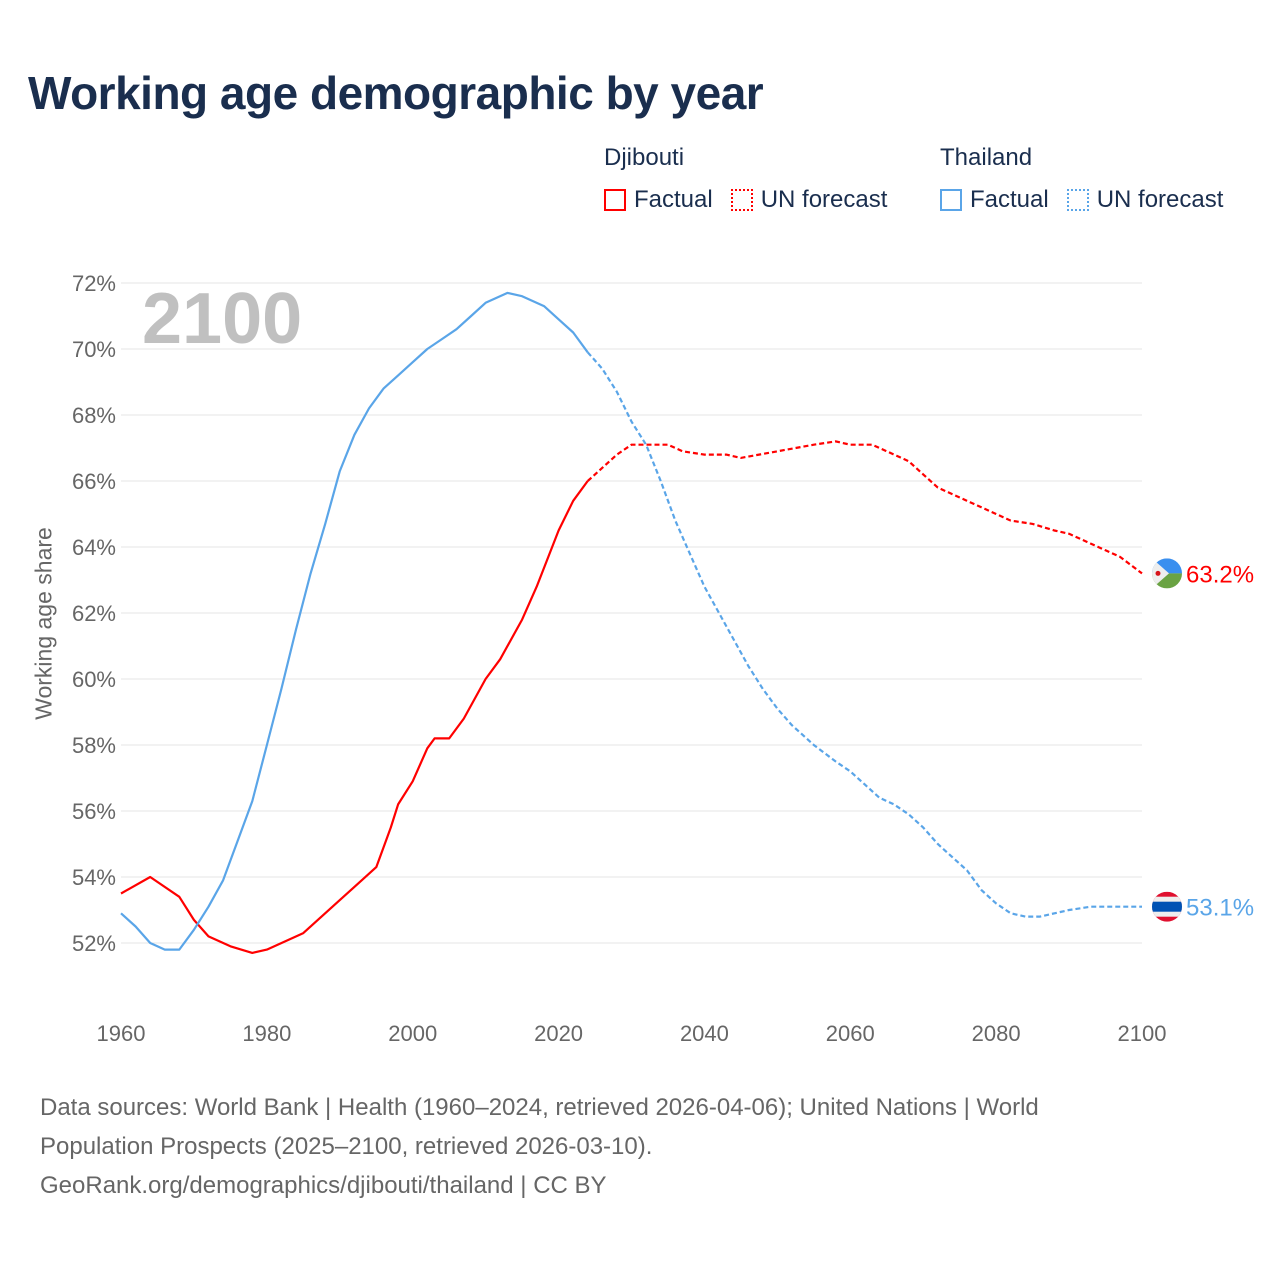 The image size is (1280, 1280). I want to click on x-tick-label: 1960, so click(121, 1033).